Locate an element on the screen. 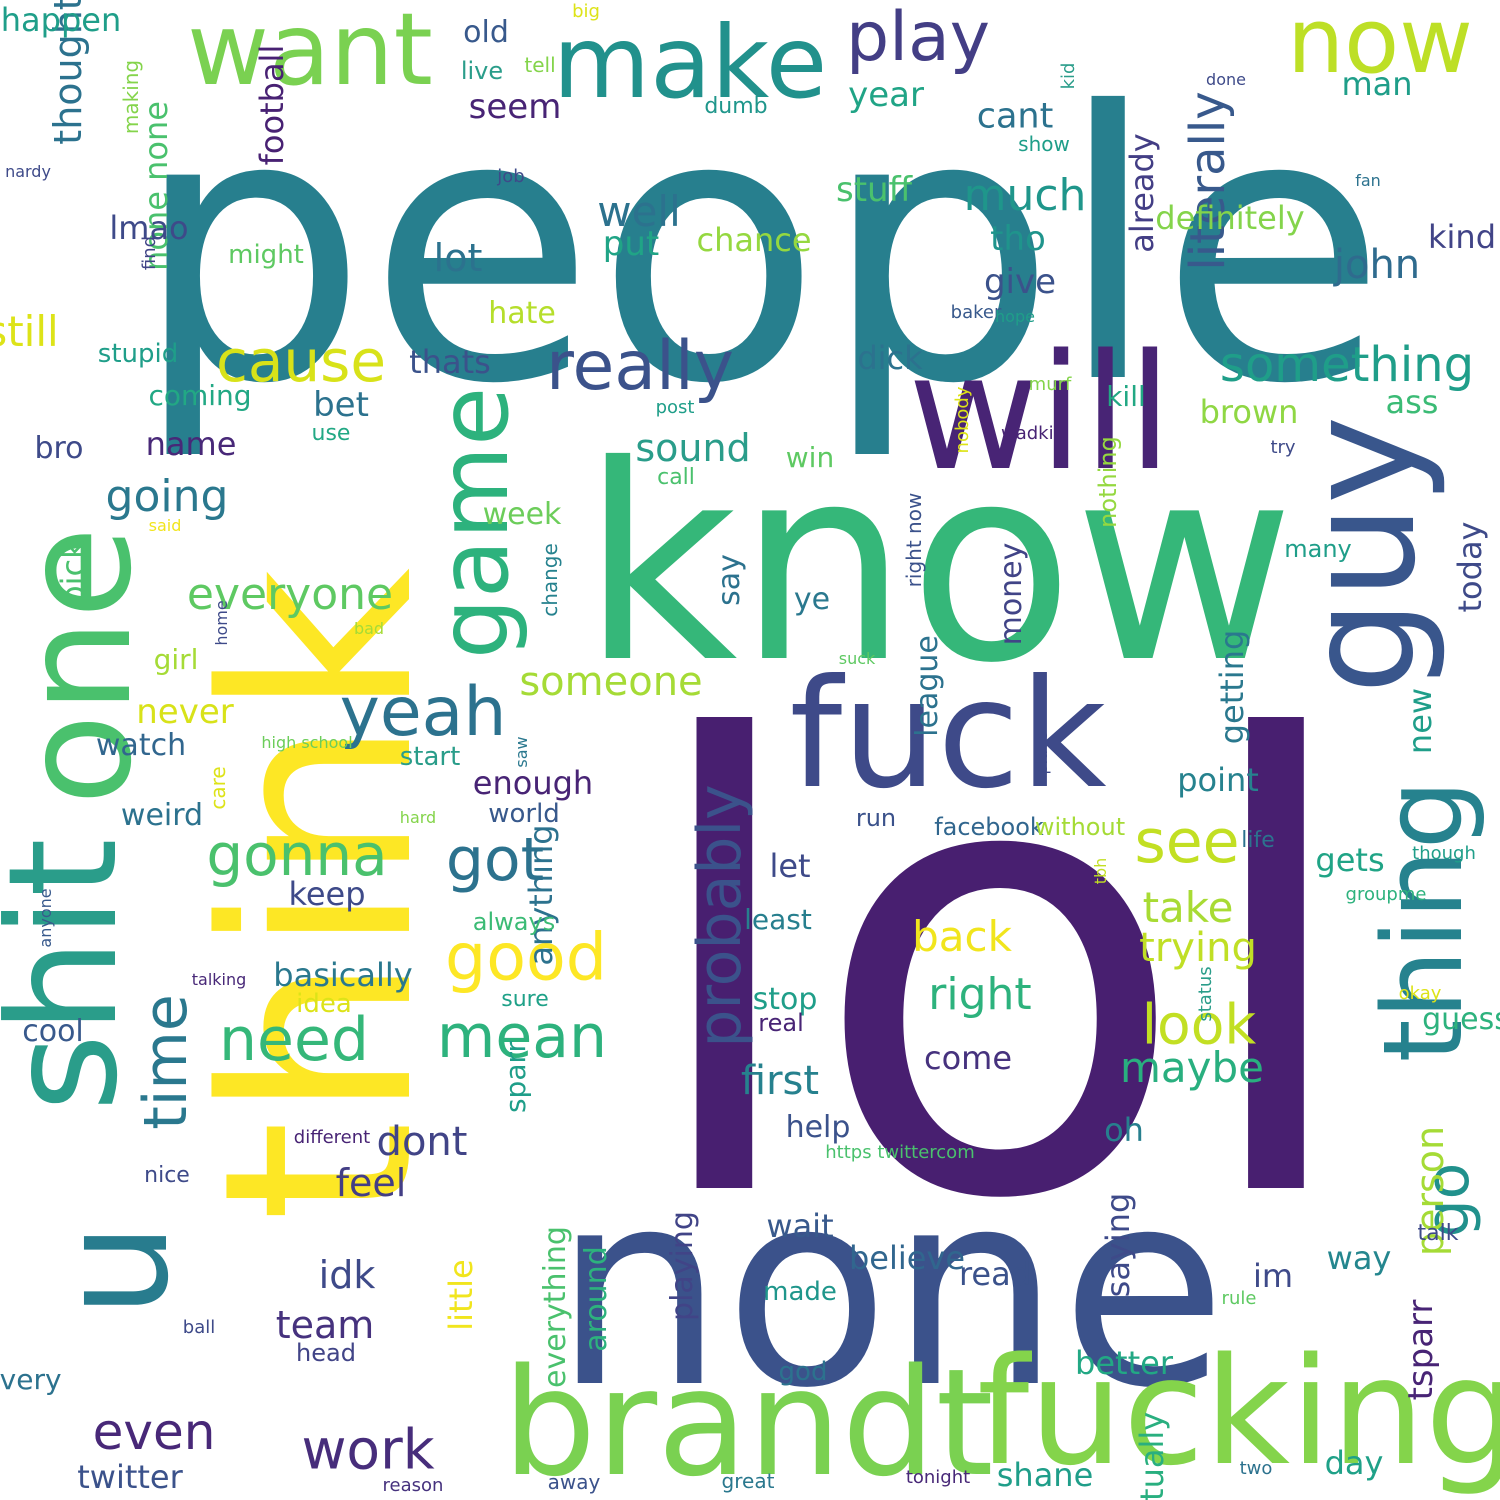 The image size is (1500, 1500). word-let: let is located at coordinates (790, 866).